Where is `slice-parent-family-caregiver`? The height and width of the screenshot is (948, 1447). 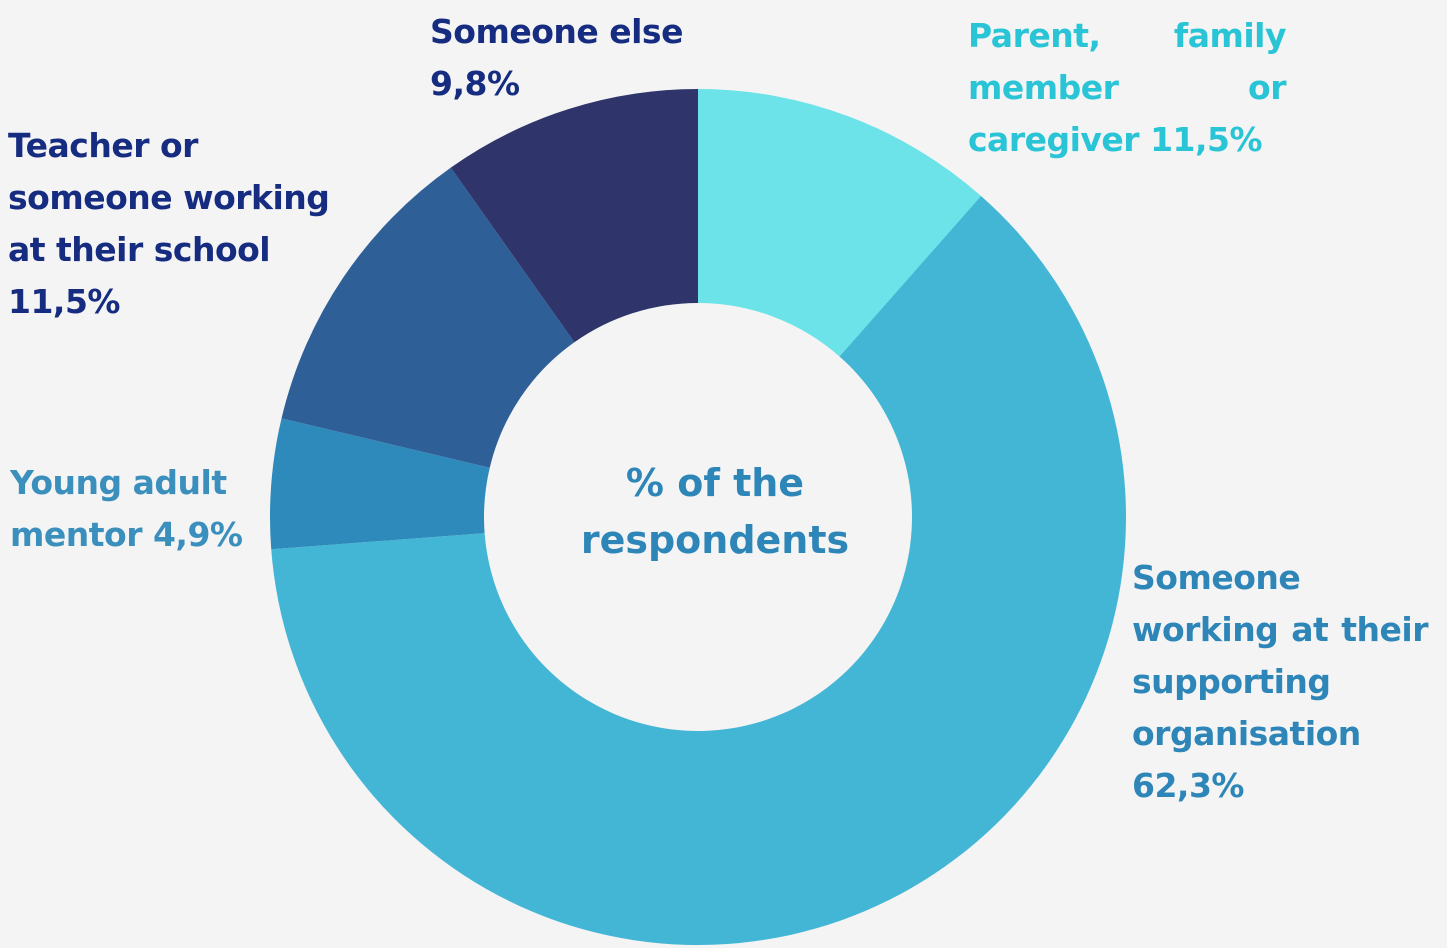 slice-parent-family-caregiver is located at coordinates (840, 223).